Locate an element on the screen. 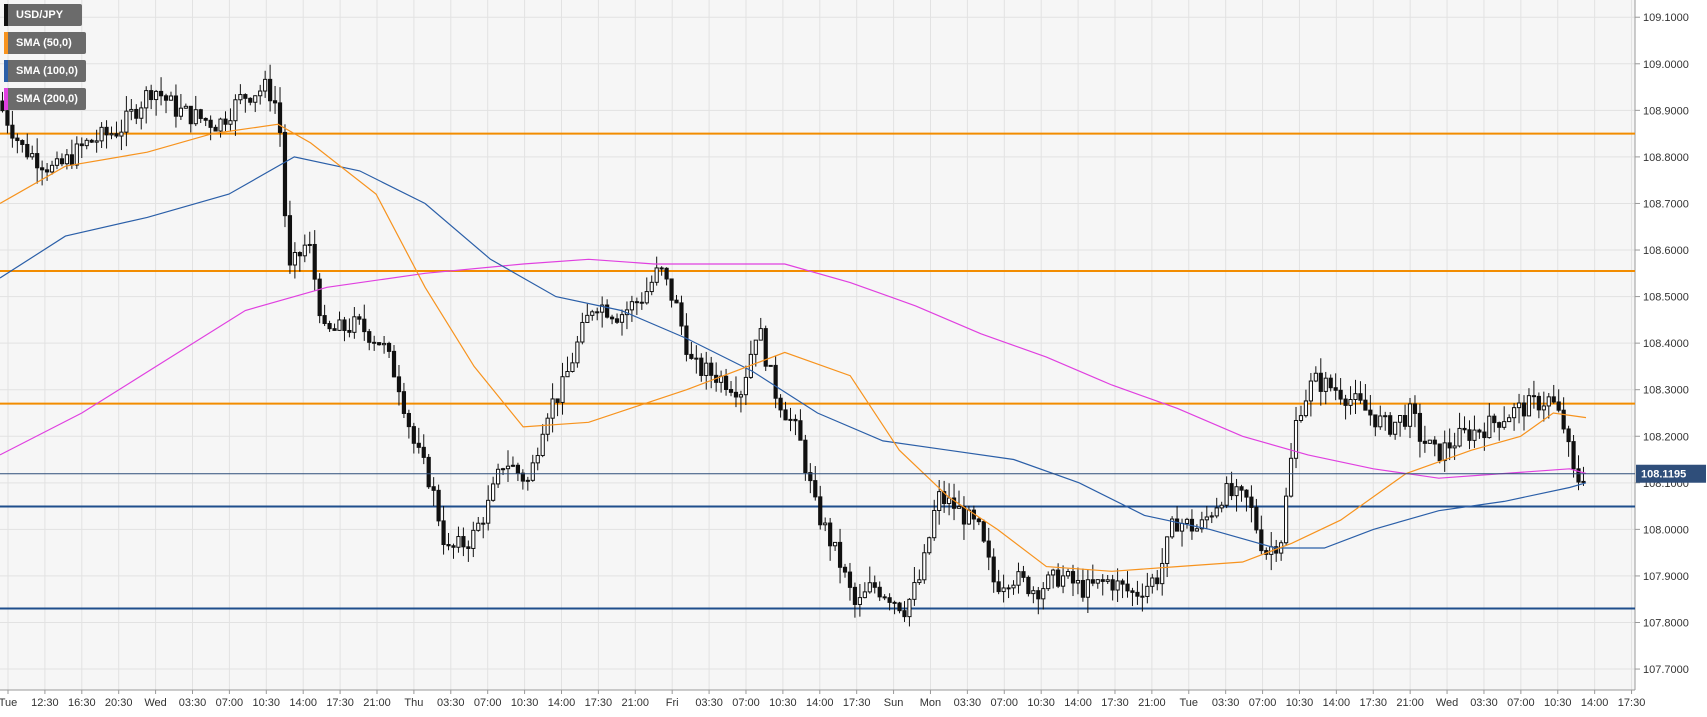  y-tick-label: 107.8000 is located at coordinates (1666, 623).